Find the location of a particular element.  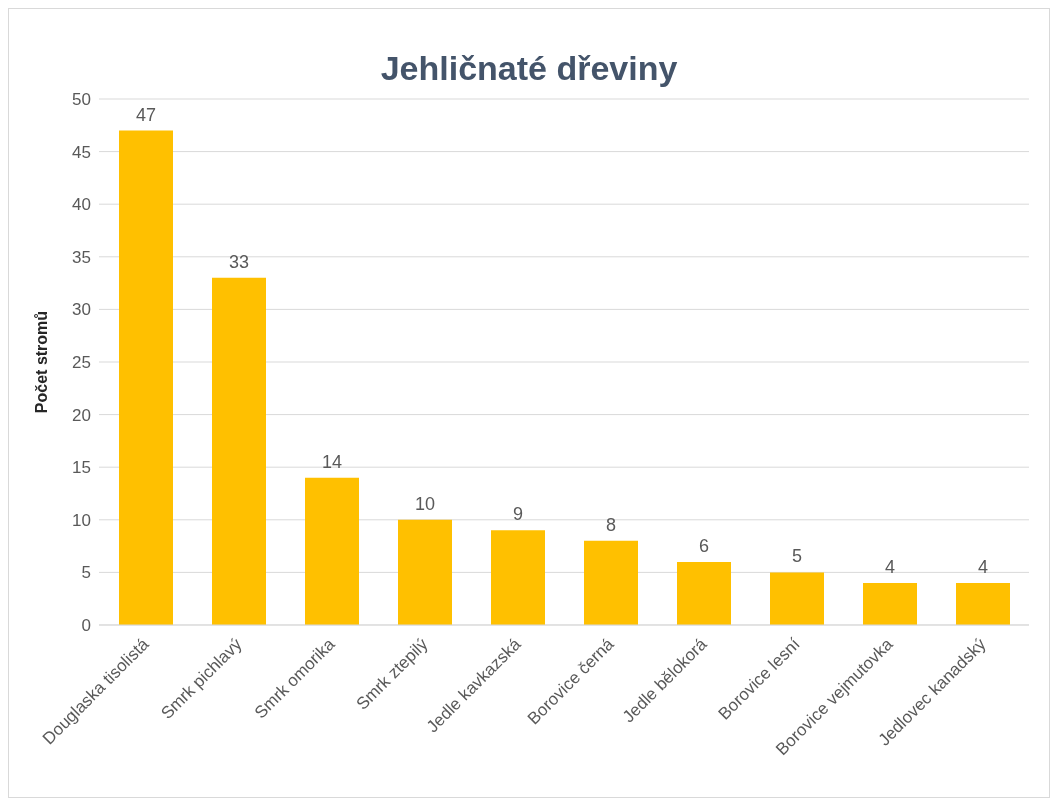

chart-title: Jehličnaté dřeviny is located at coordinates (529, 68).